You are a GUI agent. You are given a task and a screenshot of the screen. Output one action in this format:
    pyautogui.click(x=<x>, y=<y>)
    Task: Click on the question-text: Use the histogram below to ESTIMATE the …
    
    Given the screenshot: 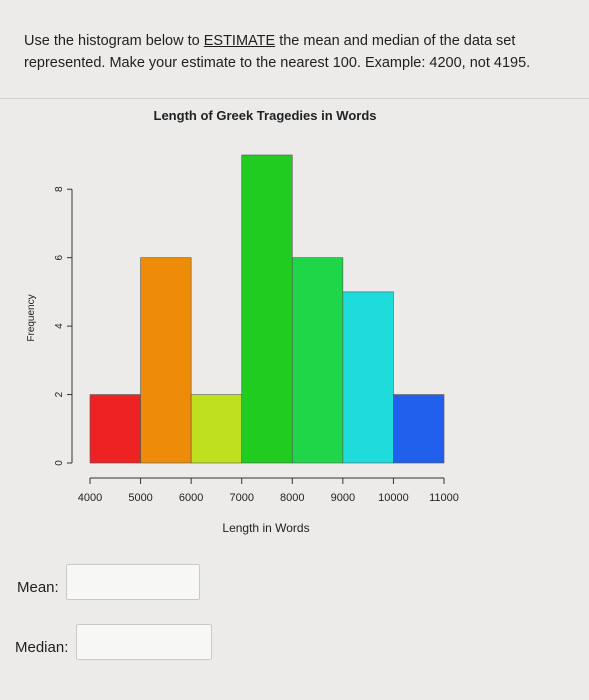 What is the action you would take?
    pyautogui.click(x=296, y=52)
    